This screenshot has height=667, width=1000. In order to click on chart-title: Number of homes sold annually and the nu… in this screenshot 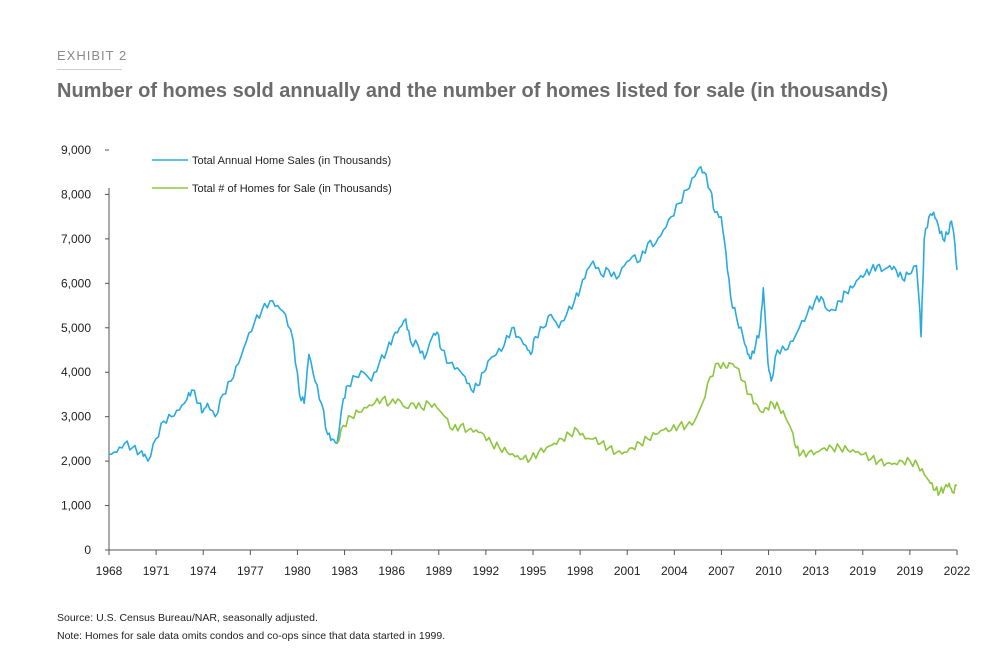, I will do `click(473, 91)`.